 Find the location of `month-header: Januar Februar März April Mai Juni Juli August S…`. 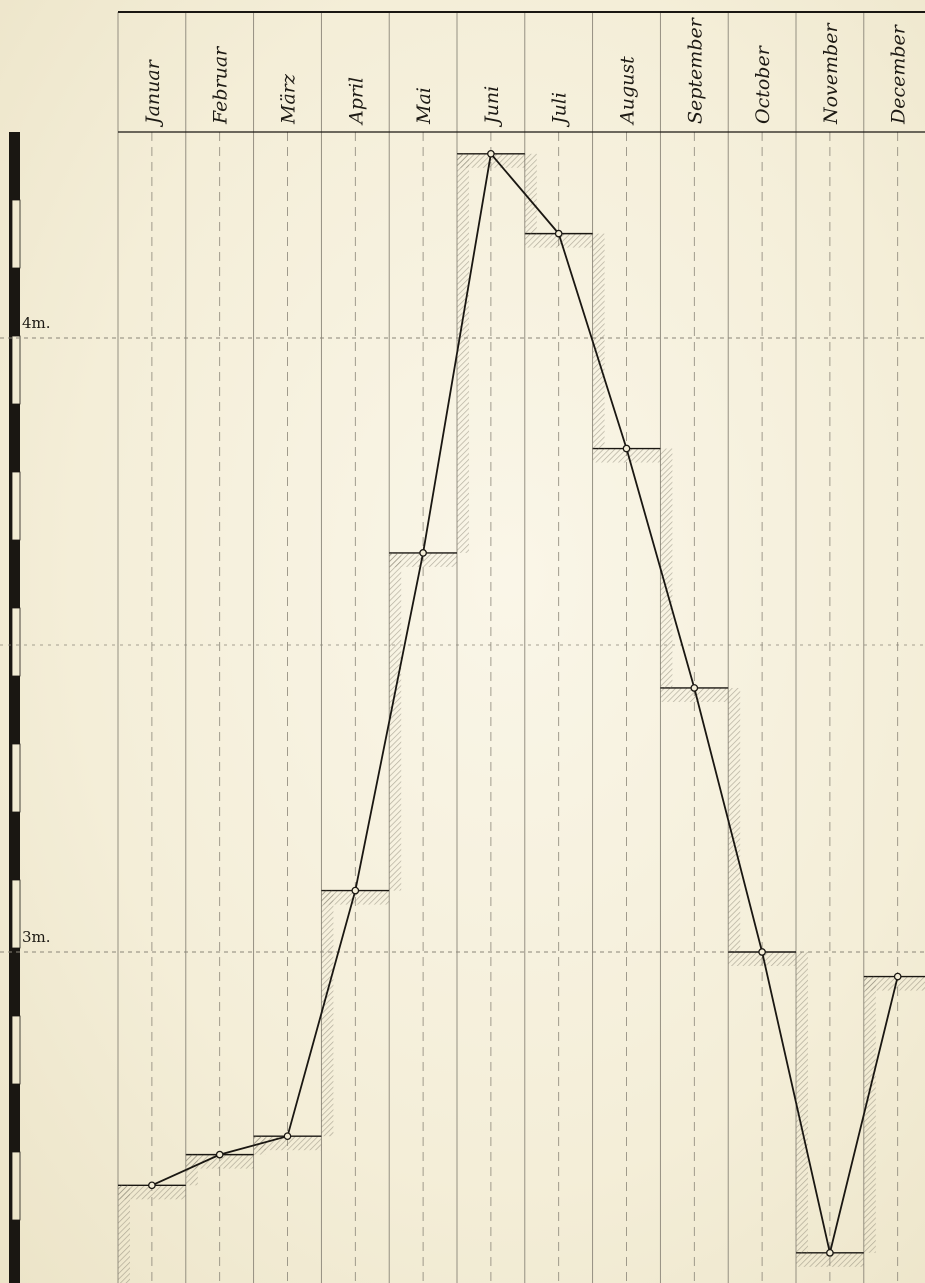

month-header: Januar Februar März April Mai Juni Juli August S… is located at coordinates (521, 72).